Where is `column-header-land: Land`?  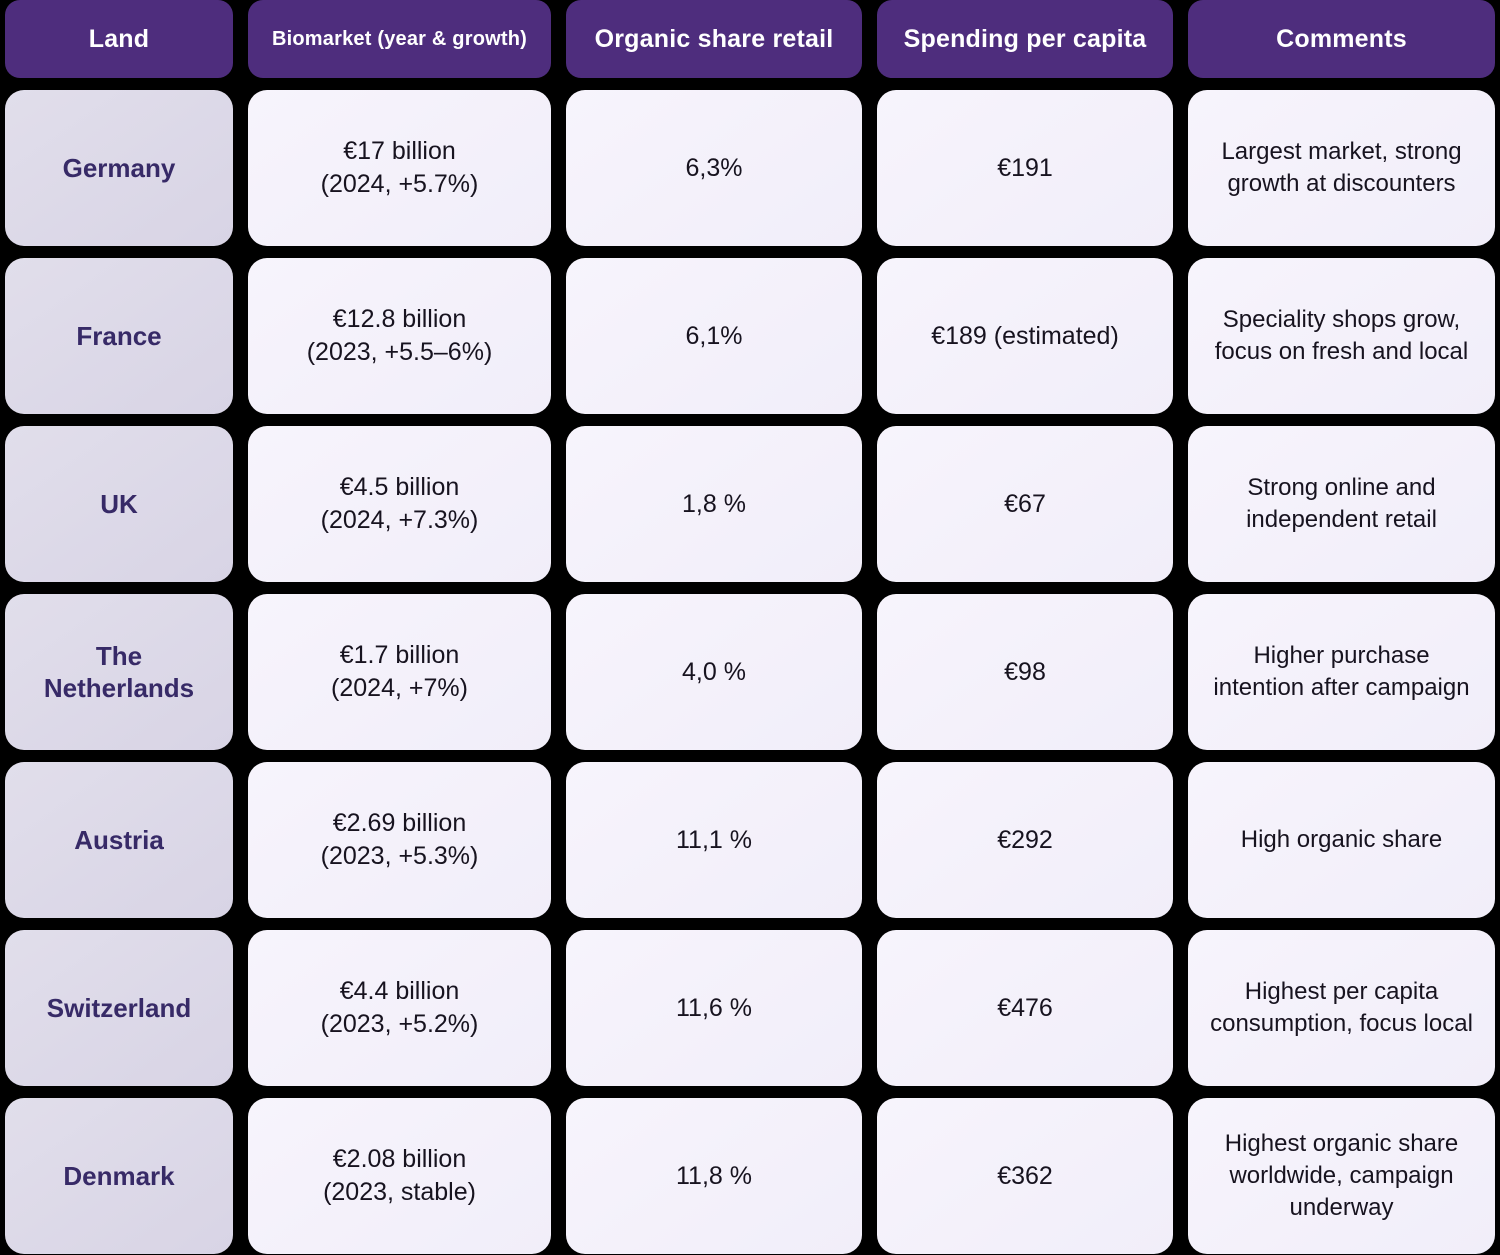
column-header-land: Land is located at coordinates (119, 39).